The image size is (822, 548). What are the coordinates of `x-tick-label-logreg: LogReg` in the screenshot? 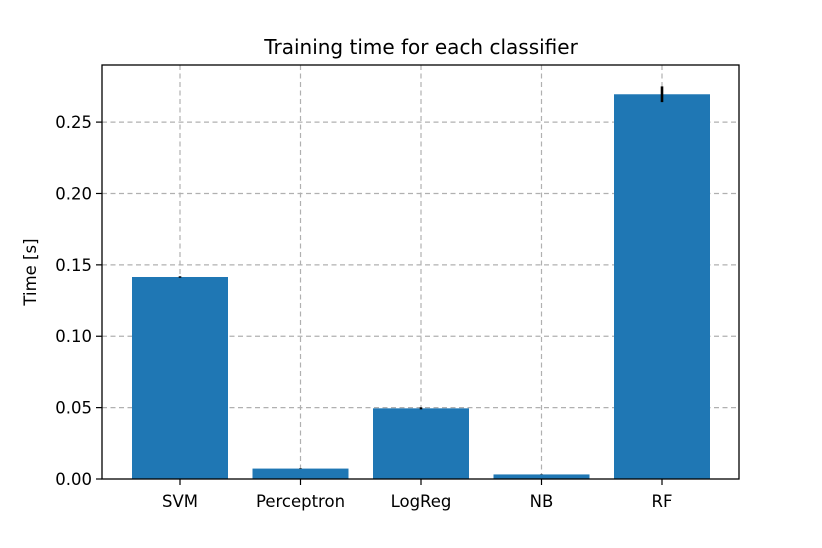 It's located at (421, 501).